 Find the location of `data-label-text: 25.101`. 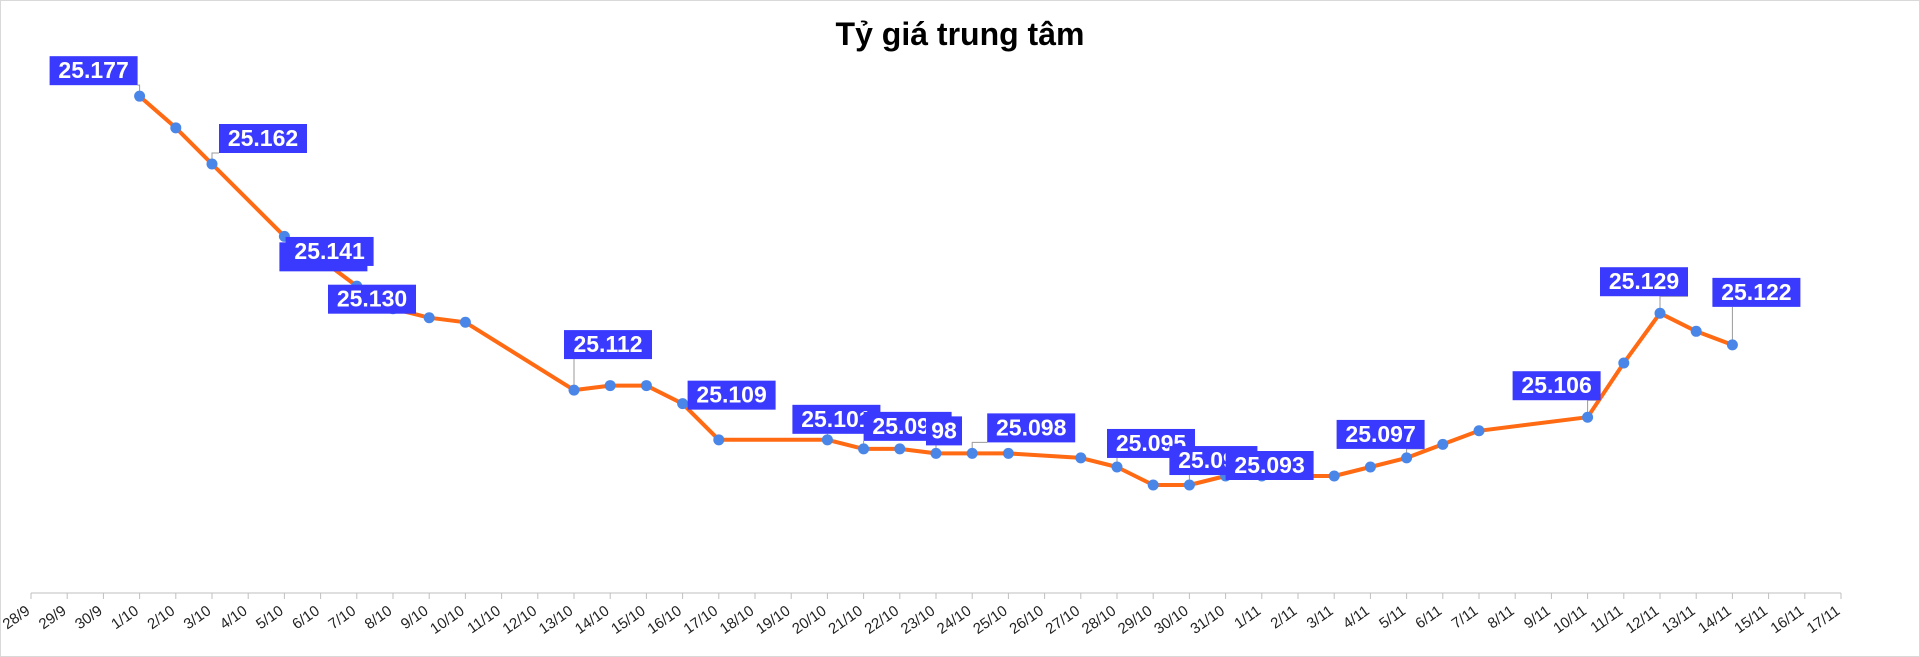

data-label-text: 25.101 is located at coordinates (836, 419).